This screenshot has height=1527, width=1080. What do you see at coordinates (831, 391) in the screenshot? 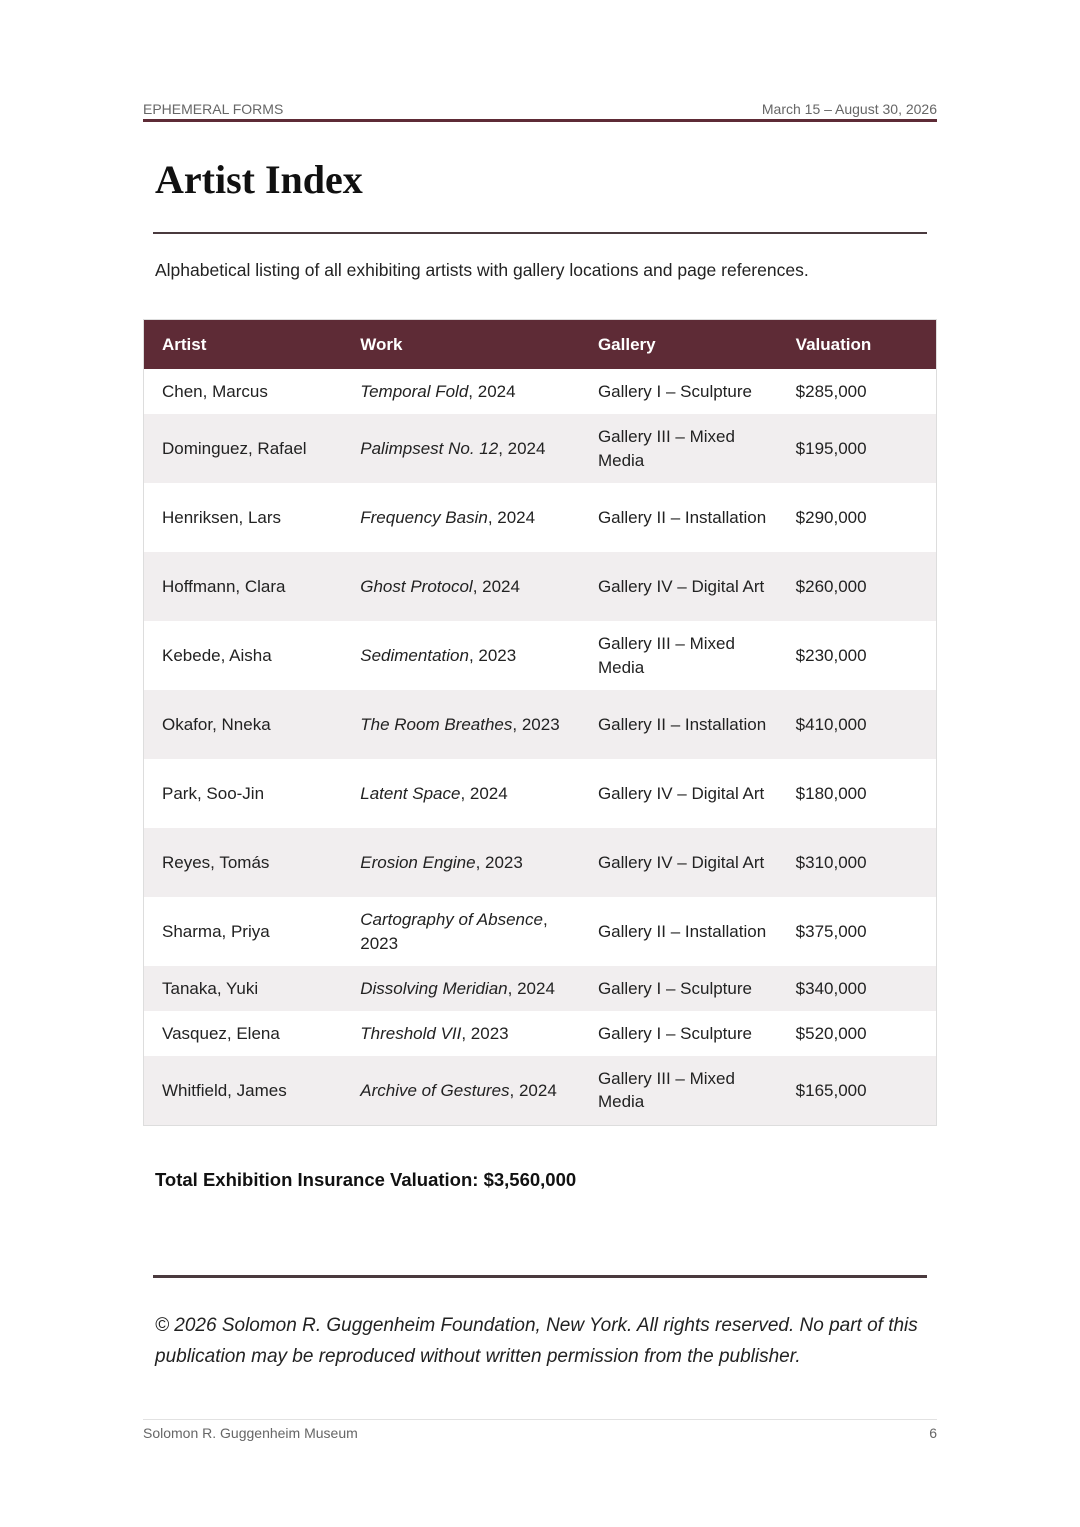
I see `valuation-cell: $285,000` at bounding box center [831, 391].